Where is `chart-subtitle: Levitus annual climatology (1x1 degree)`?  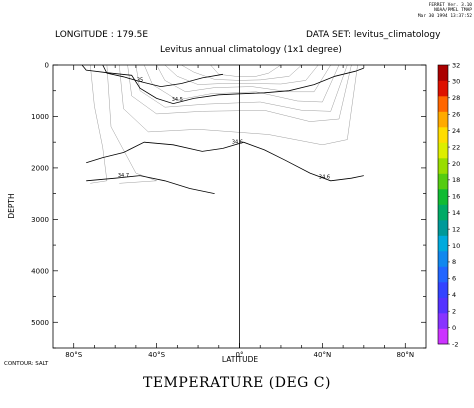 chart-subtitle: Levitus annual climatology (1x1 degree) is located at coordinates (251, 50).